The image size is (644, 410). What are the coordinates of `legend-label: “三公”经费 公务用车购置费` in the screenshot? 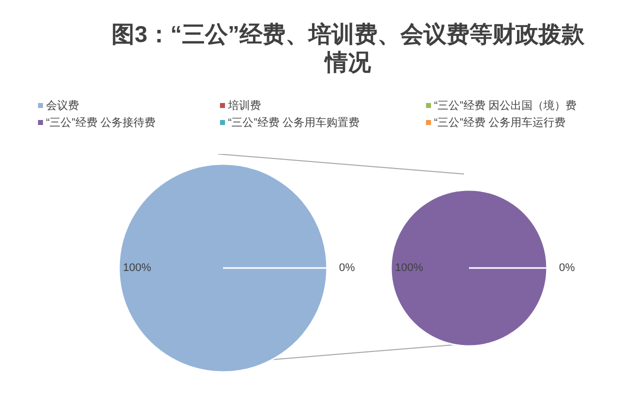 It's located at (294, 123).